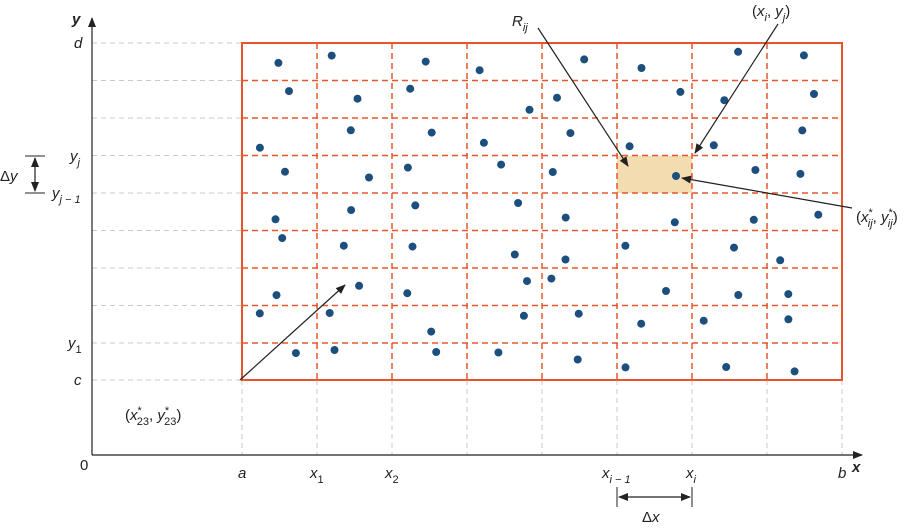 This screenshot has width=911, height=532. What do you see at coordinates (69, 200) in the screenshot?
I see `label-part: j − 1` at bounding box center [69, 200].